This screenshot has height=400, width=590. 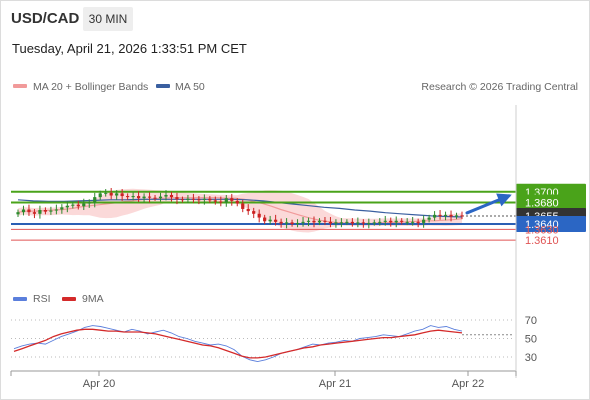 What do you see at coordinates (69, 299) in the screenshot?
I see `rsi-ma-legend-swatch` at bounding box center [69, 299].